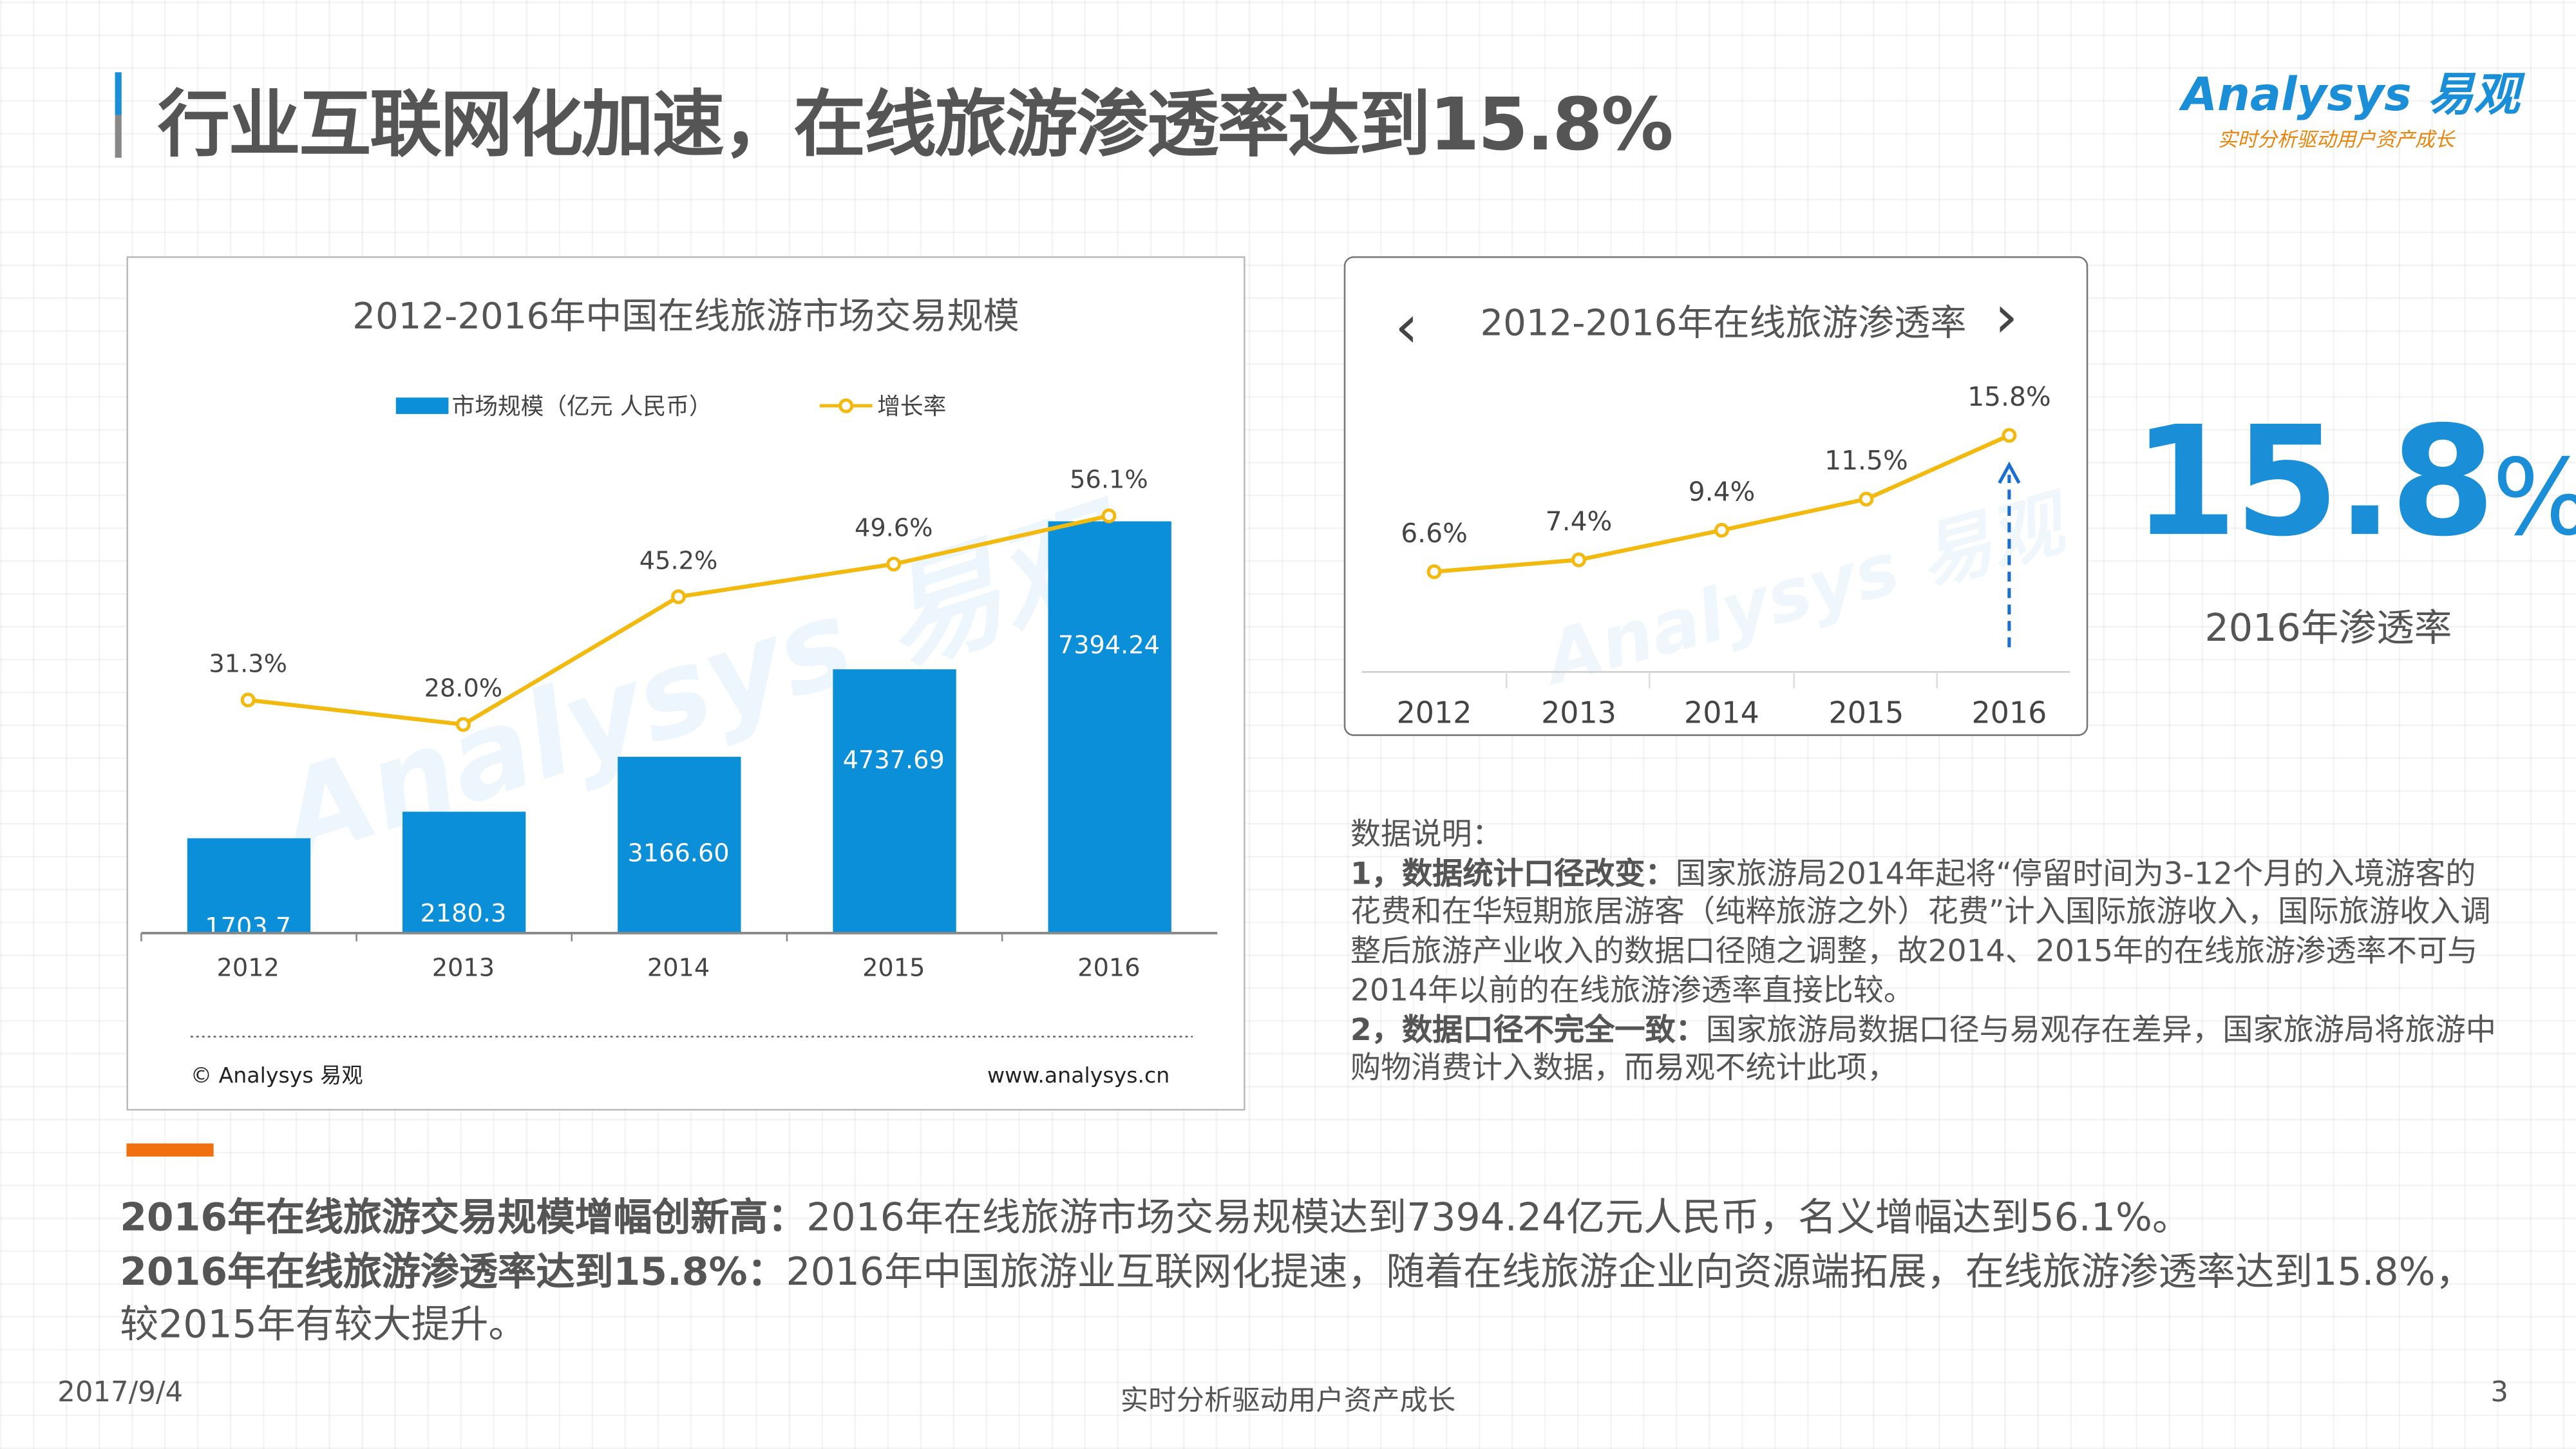 The width and height of the screenshot is (2576, 1449). Describe the element at coordinates (2006, 318) in the screenshot. I see `next-chevron-icon: ›` at that location.